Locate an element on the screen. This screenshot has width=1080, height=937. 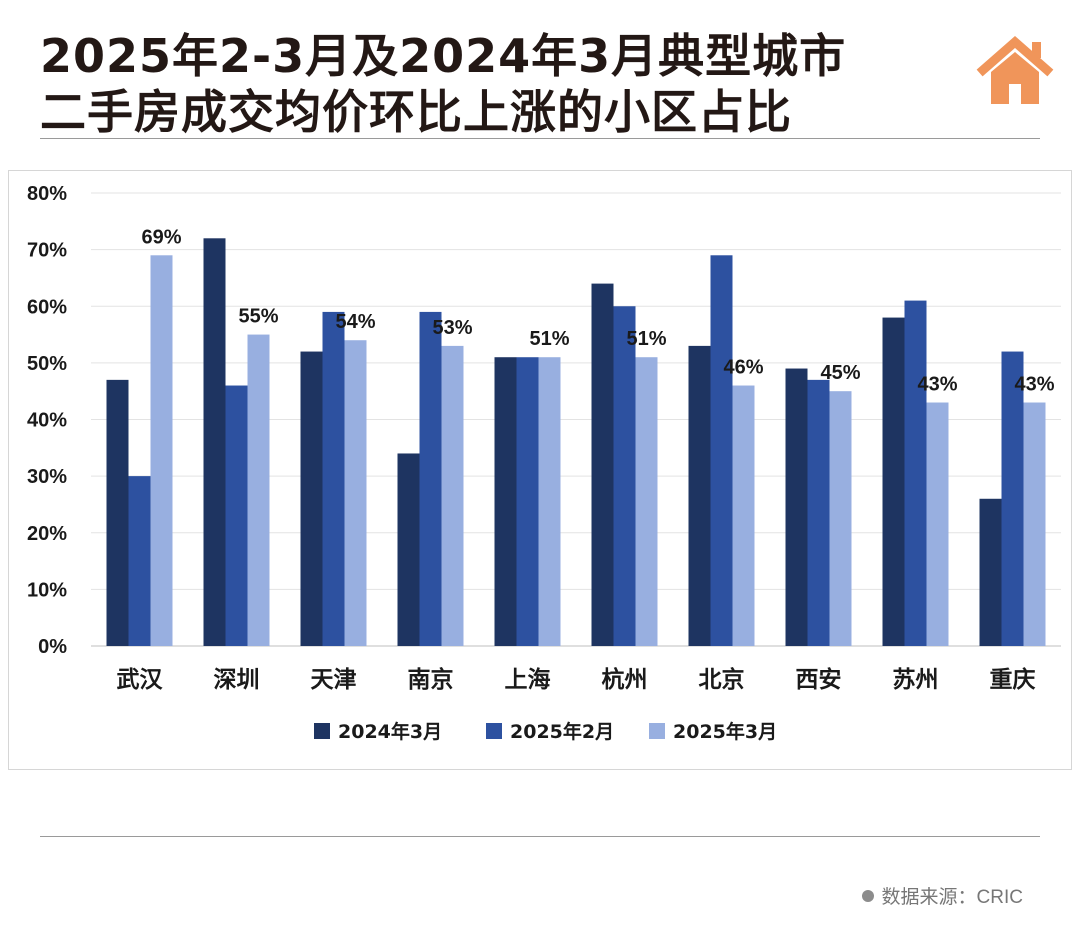
footer-divider is located at coordinates (540, 836).